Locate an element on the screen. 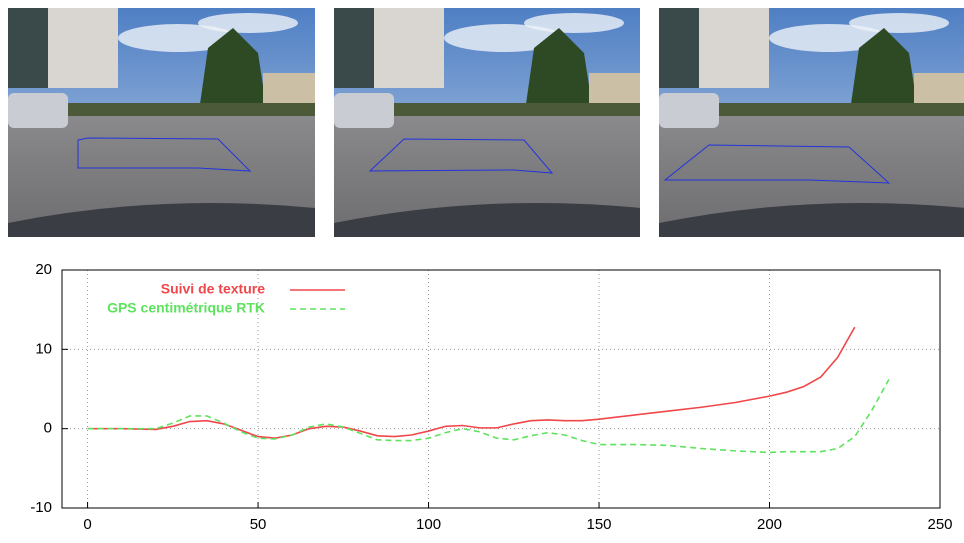 This screenshot has width=964, height=543. y-tick-label: -10 is located at coordinates (41, 507).